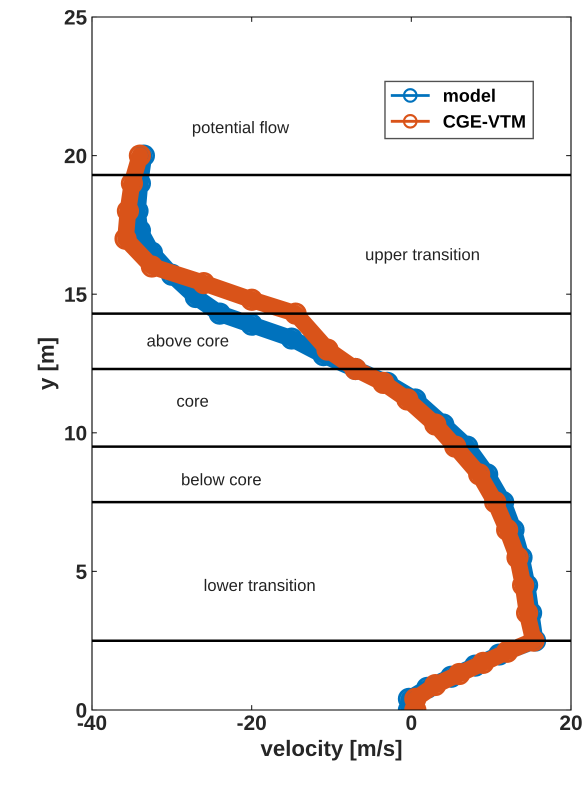 This screenshot has height=789, width=587. What do you see at coordinates (81, 572) in the screenshot?
I see `y-tick-label: 5` at bounding box center [81, 572].